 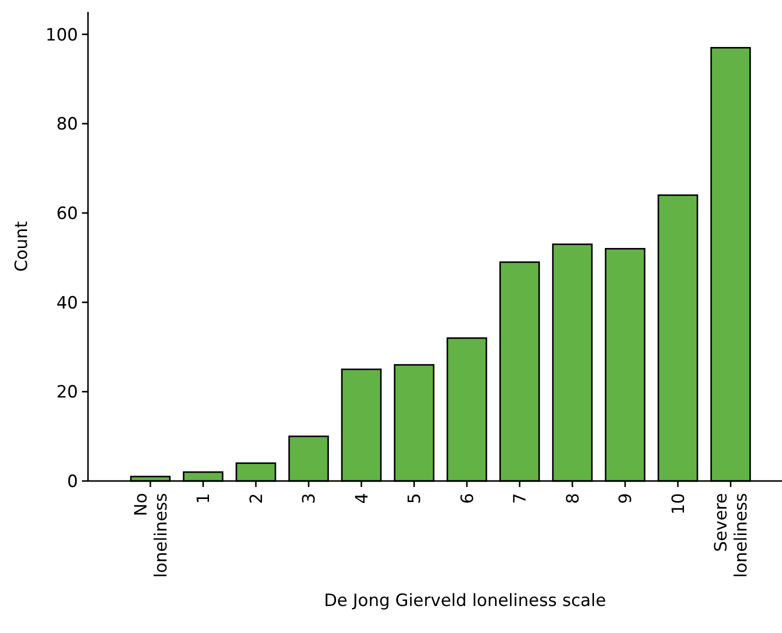 I want to click on y-tick-label: 80, so click(x=67, y=124).